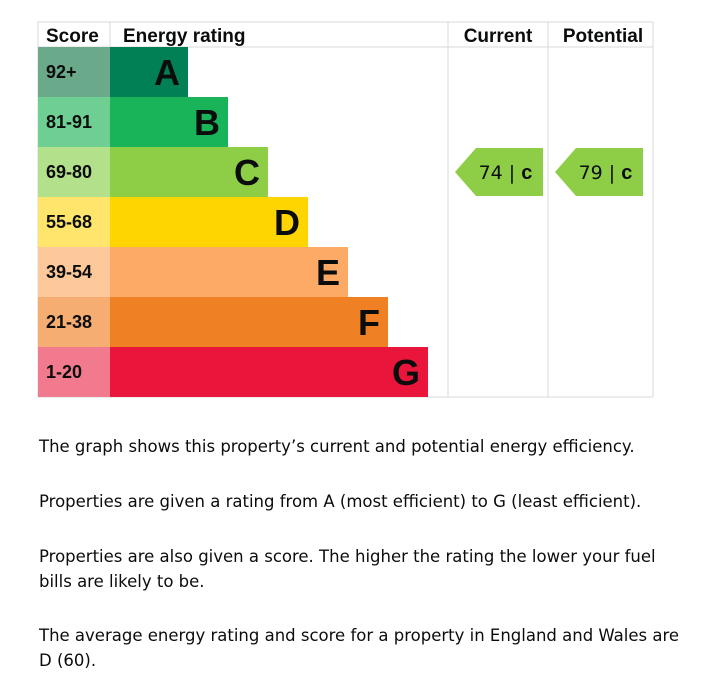 The image size is (710, 689). I want to click on bar-letter-c: C, so click(247, 172).